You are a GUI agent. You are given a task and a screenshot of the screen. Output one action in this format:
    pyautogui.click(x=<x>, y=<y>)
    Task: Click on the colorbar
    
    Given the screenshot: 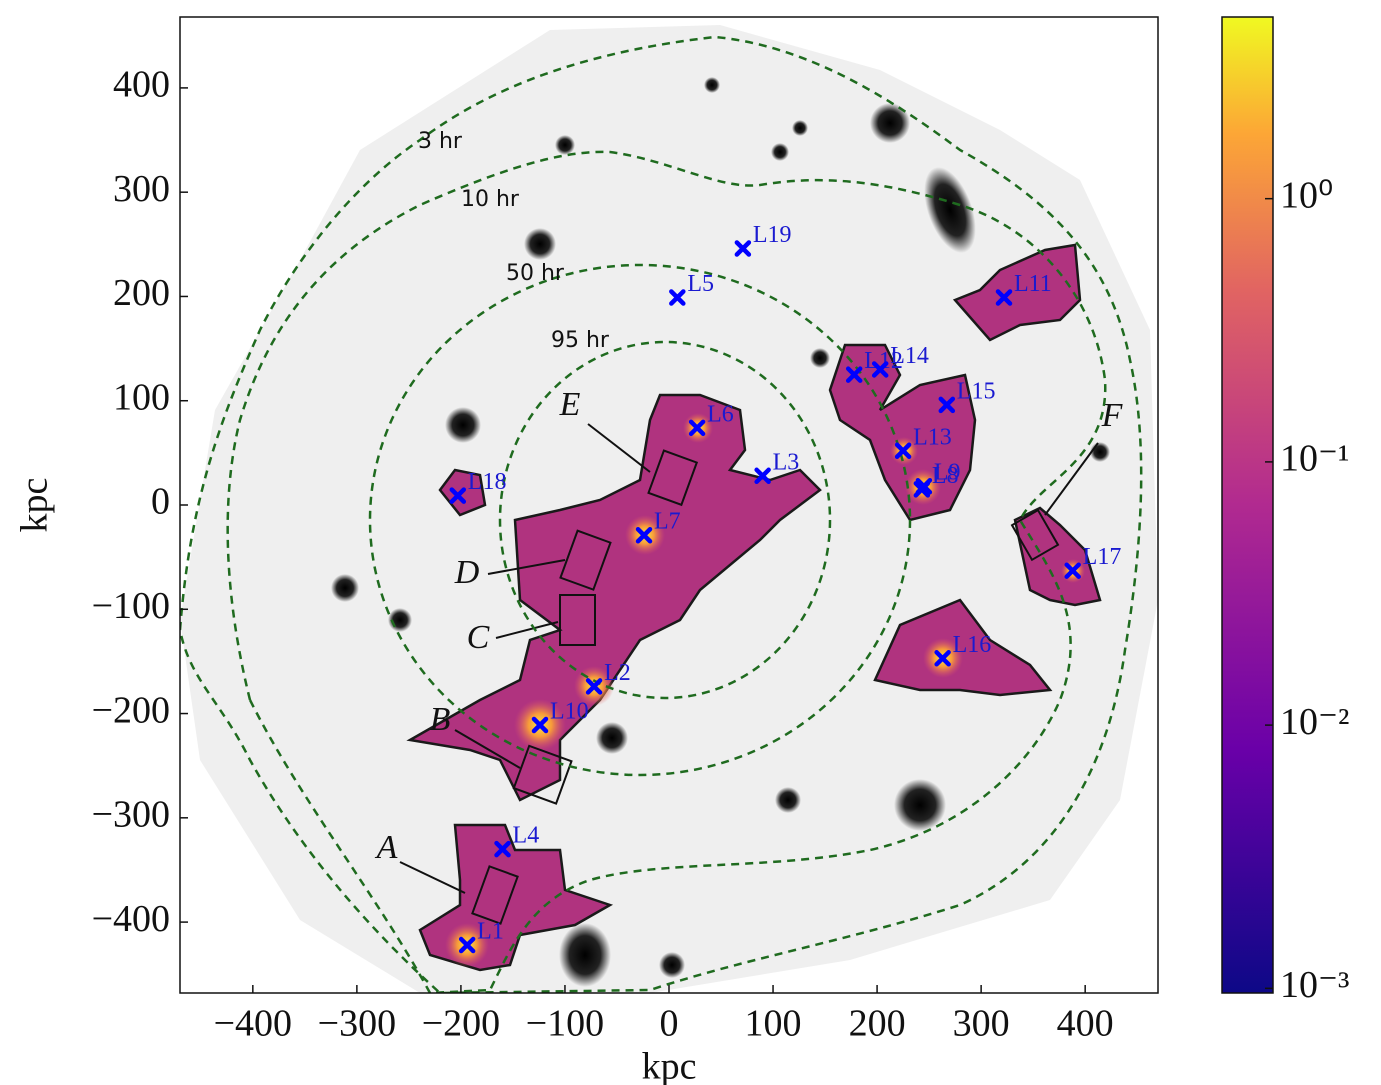 What is the action you would take?
    pyautogui.click(x=1247, y=505)
    